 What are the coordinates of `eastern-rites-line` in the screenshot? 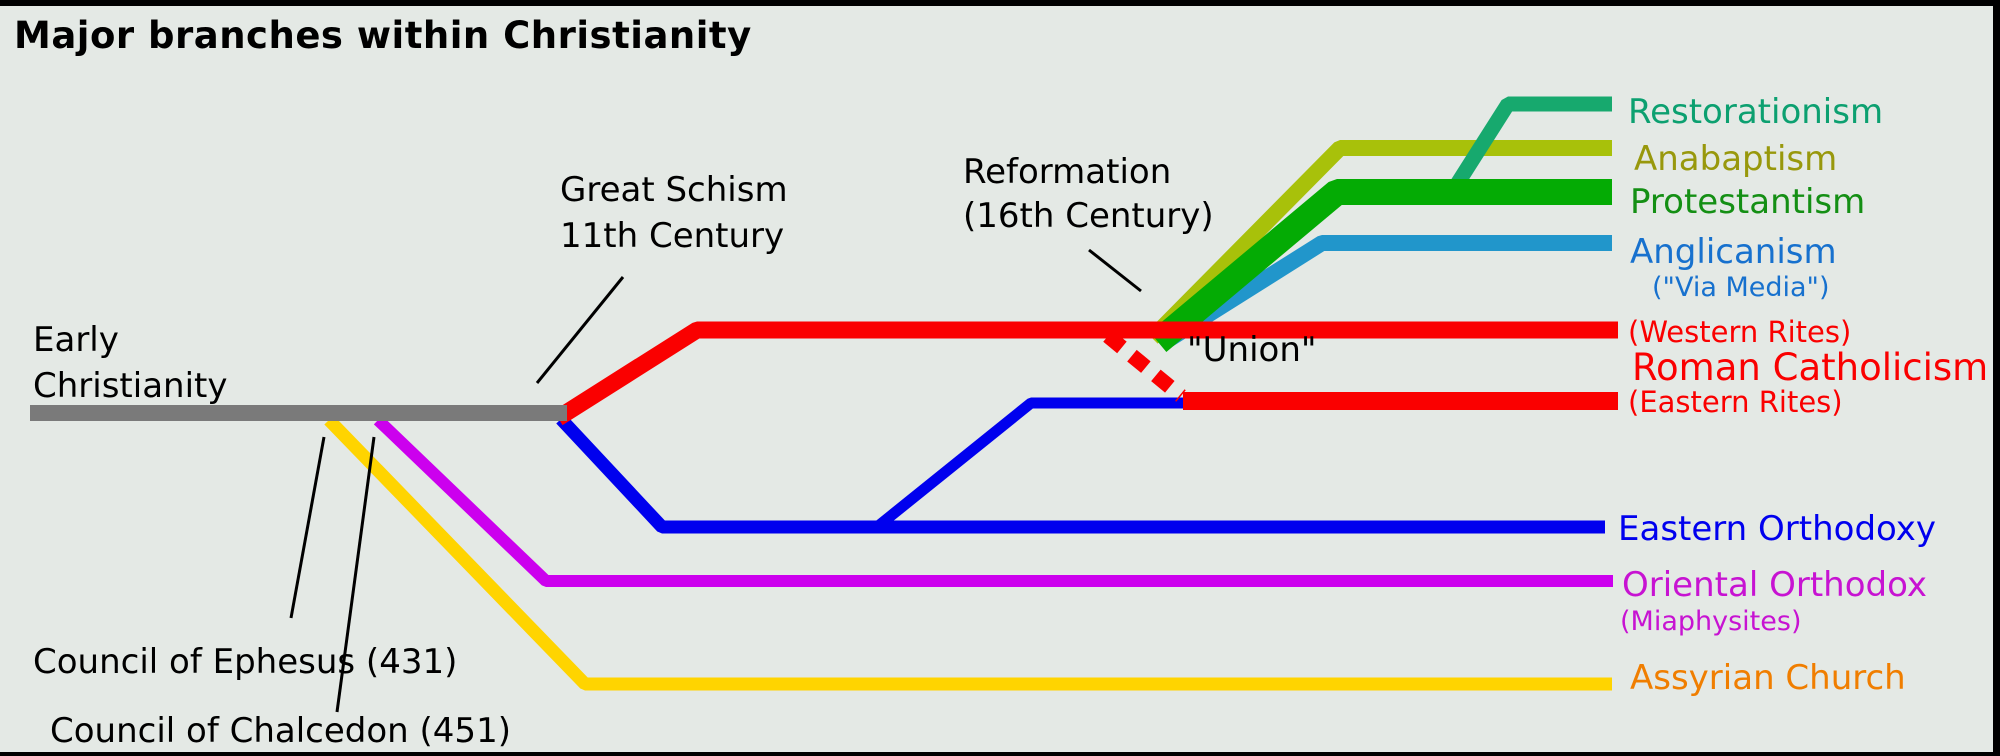 It's located at (1400, 401).